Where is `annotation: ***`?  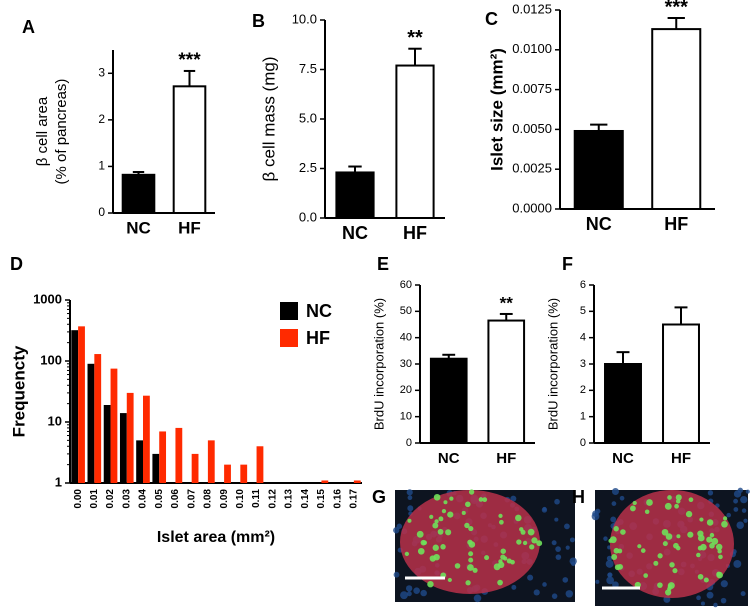 annotation: *** is located at coordinates (189, 60).